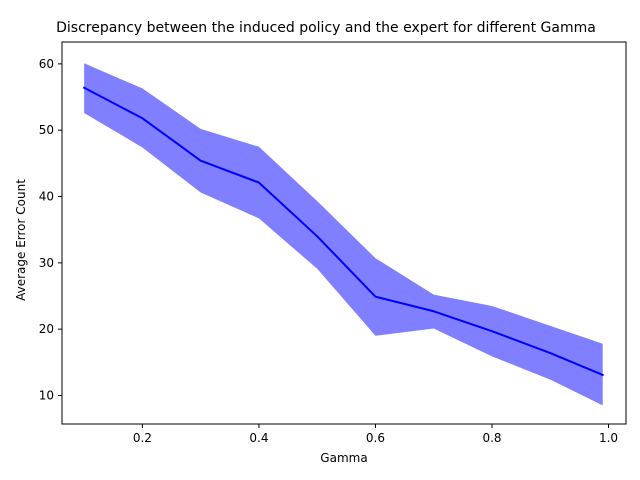 This screenshot has width=640, height=480. What do you see at coordinates (46, 395) in the screenshot?
I see `y-tick-label: 10` at bounding box center [46, 395].